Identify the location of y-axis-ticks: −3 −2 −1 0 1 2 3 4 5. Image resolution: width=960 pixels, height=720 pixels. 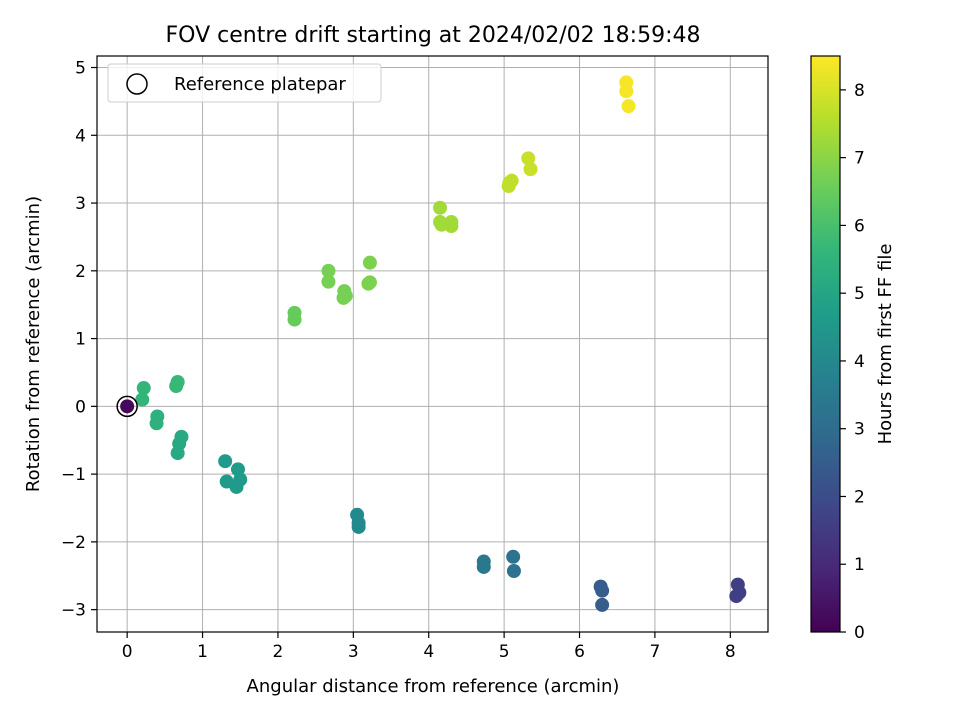
(79, 340).